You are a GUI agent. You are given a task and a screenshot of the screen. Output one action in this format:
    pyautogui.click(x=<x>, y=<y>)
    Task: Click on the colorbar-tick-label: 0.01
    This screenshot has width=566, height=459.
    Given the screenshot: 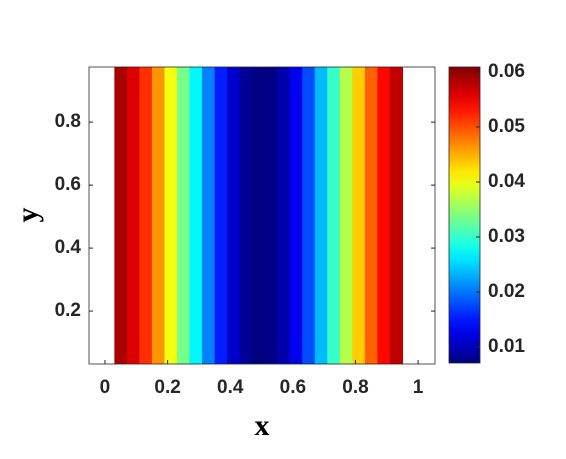 What is the action you would take?
    pyautogui.click(x=506, y=346)
    